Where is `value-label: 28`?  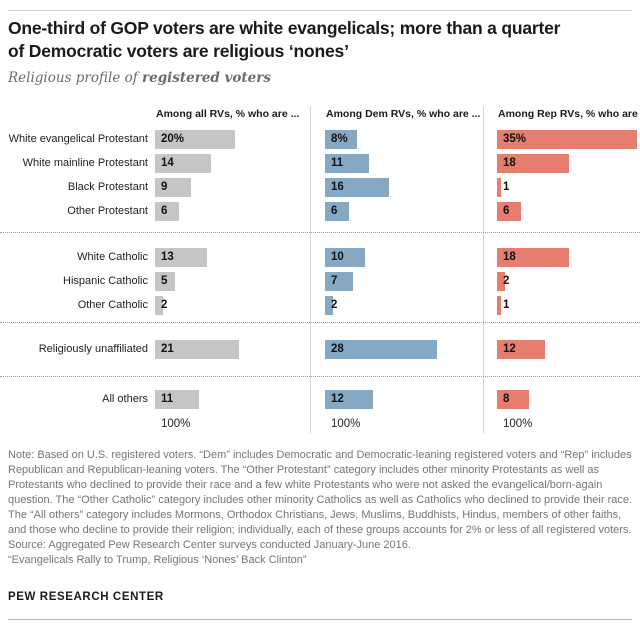 value-label: 28 is located at coordinates (337, 349).